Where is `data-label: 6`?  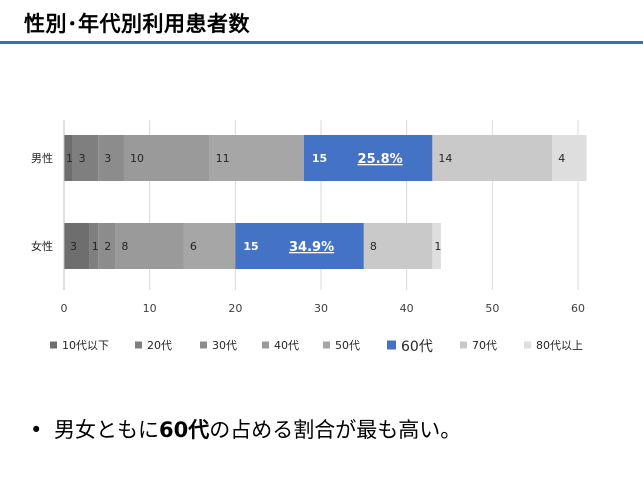
data-label: 6 is located at coordinates (193, 246).